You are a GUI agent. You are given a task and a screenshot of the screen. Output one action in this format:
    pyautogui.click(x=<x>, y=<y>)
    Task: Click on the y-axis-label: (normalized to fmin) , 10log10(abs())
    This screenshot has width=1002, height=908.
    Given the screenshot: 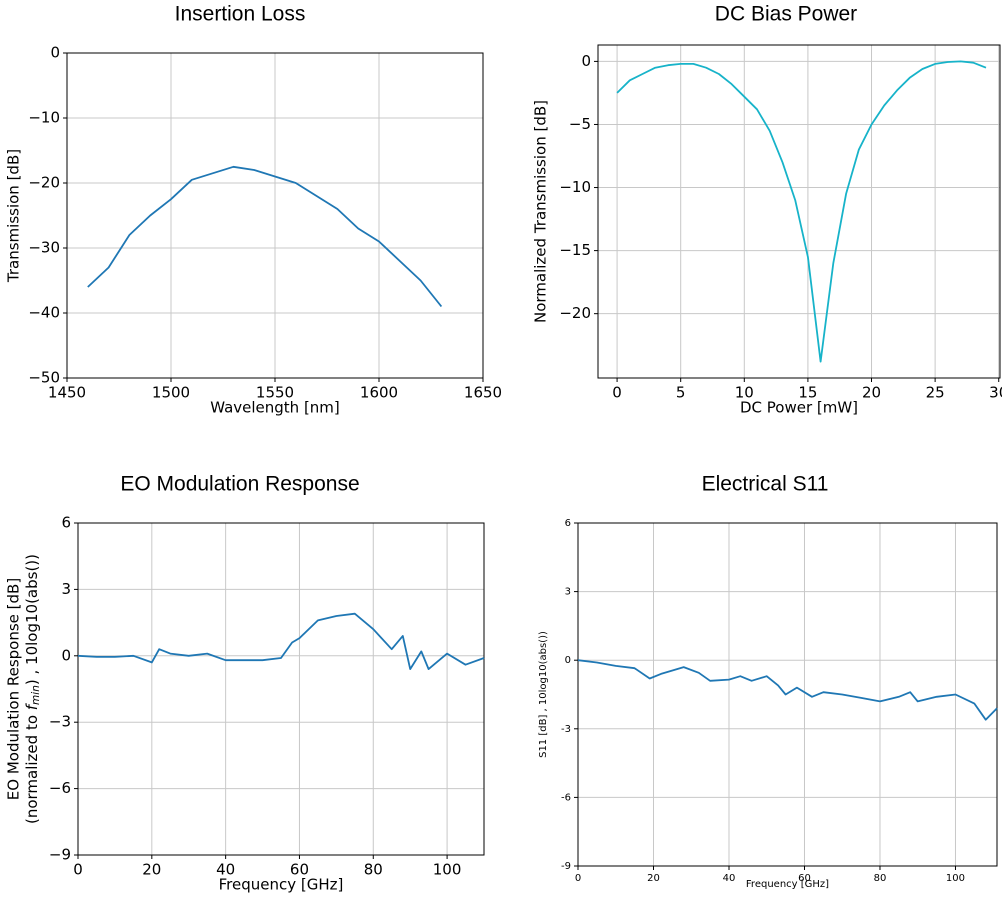 What is the action you would take?
    pyautogui.click(x=33, y=689)
    